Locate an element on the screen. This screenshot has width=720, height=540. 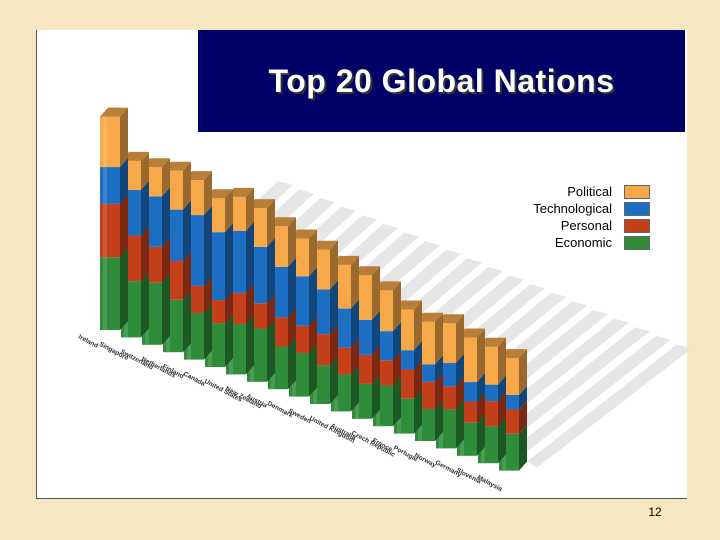
legend-label: Personal is located at coordinates (586, 225).